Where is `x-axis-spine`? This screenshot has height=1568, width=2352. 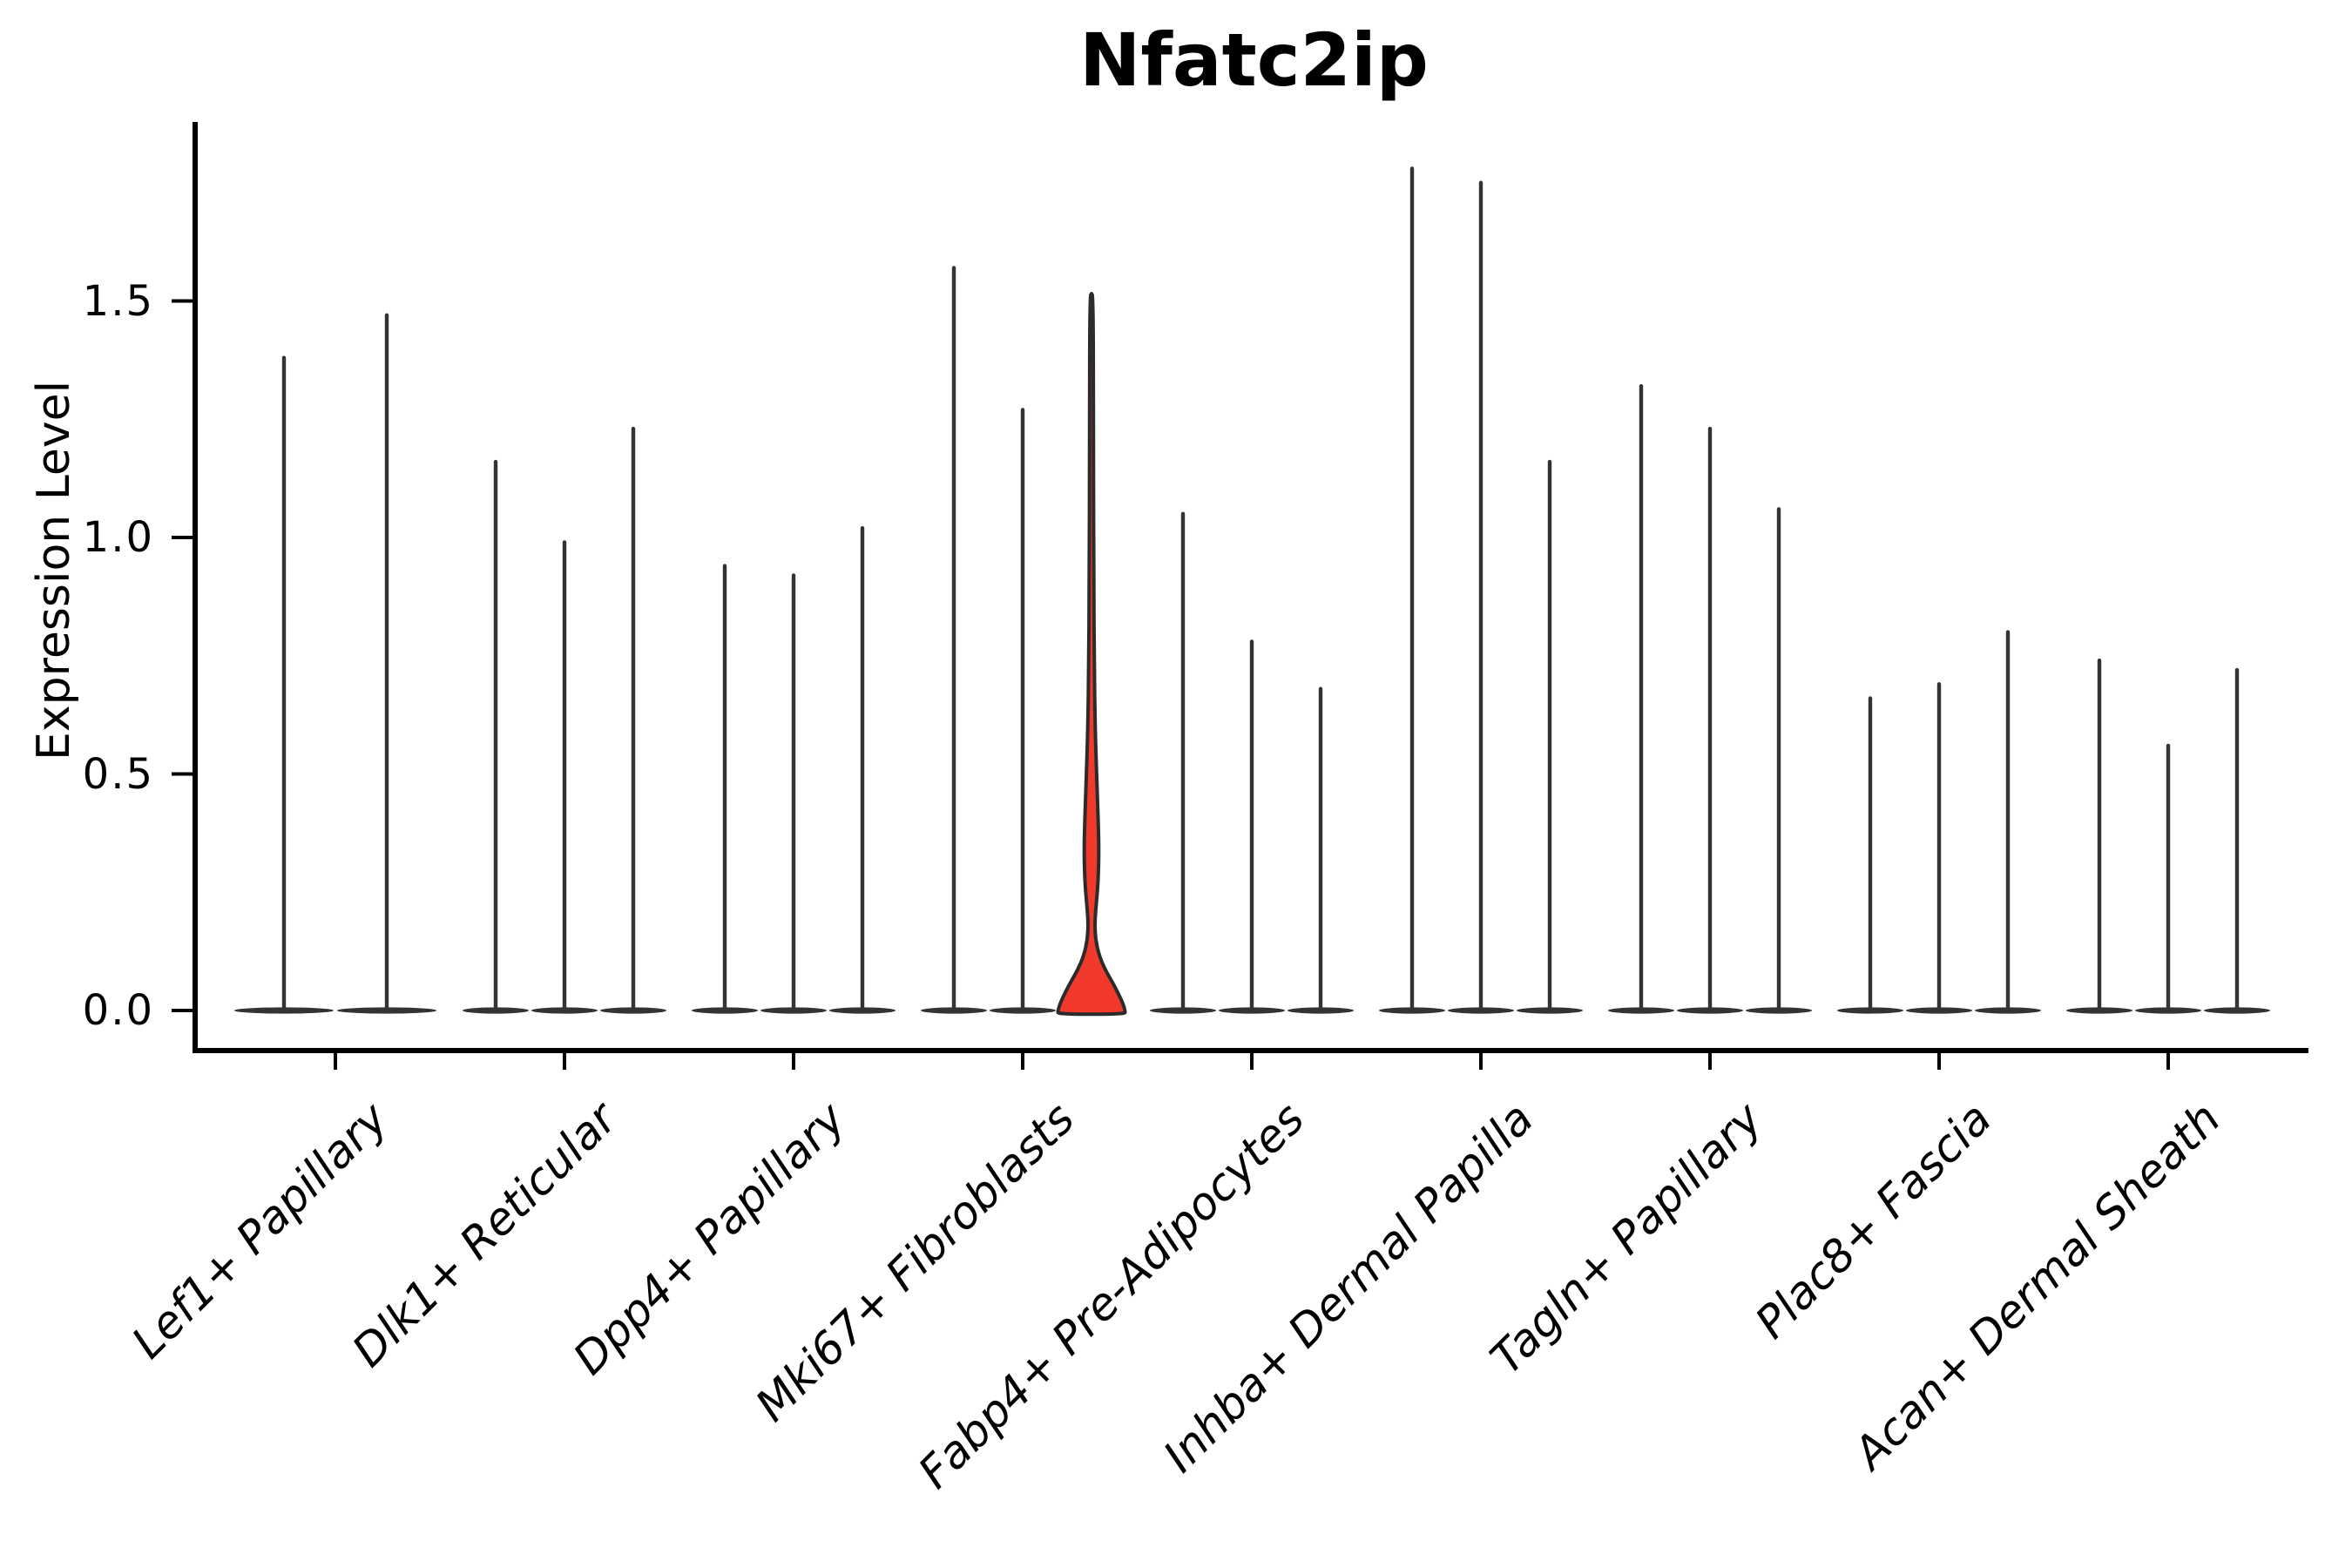
x-axis-spine is located at coordinates (1250, 1050).